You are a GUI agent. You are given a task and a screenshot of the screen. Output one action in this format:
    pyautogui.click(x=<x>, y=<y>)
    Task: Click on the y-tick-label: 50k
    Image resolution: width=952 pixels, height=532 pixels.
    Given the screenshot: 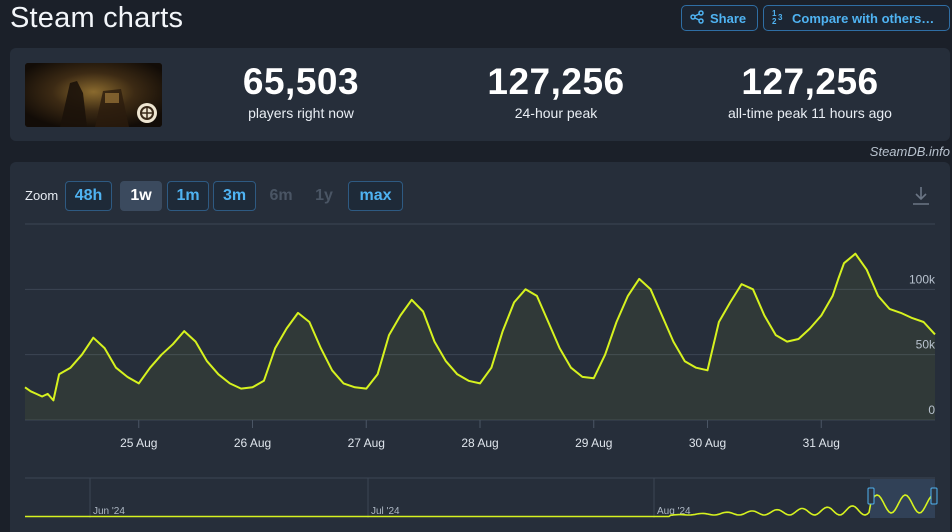 What is the action you would take?
    pyautogui.click(x=926, y=345)
    